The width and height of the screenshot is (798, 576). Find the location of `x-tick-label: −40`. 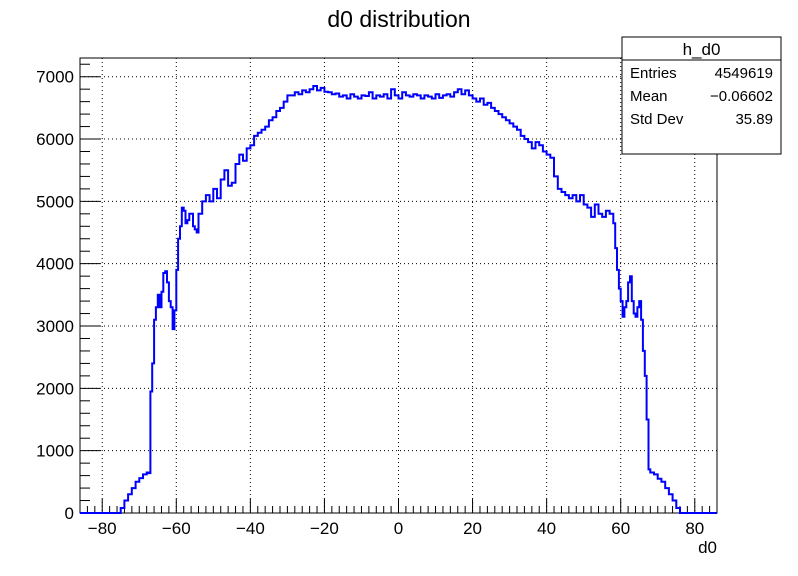

x-tick-label: −40 is located at coordinates (250, 528).